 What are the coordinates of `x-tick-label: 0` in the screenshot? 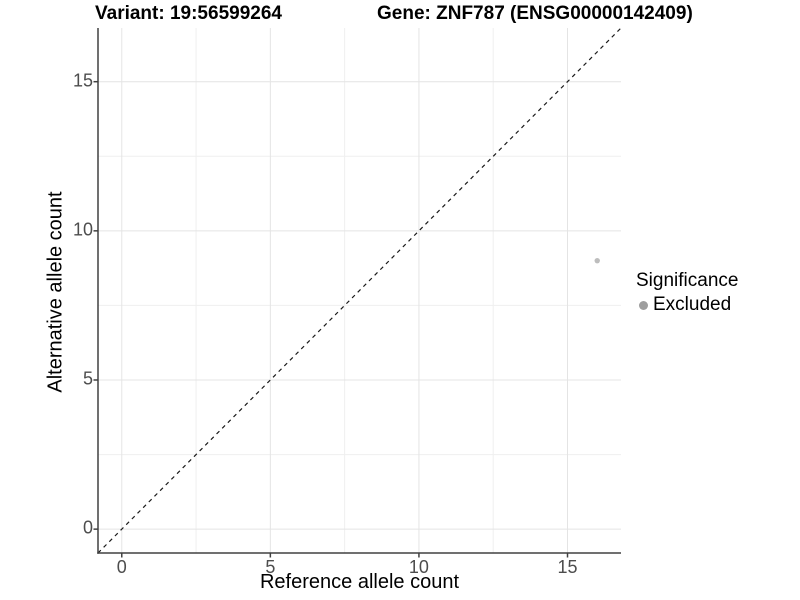 It's located at (121, 567).